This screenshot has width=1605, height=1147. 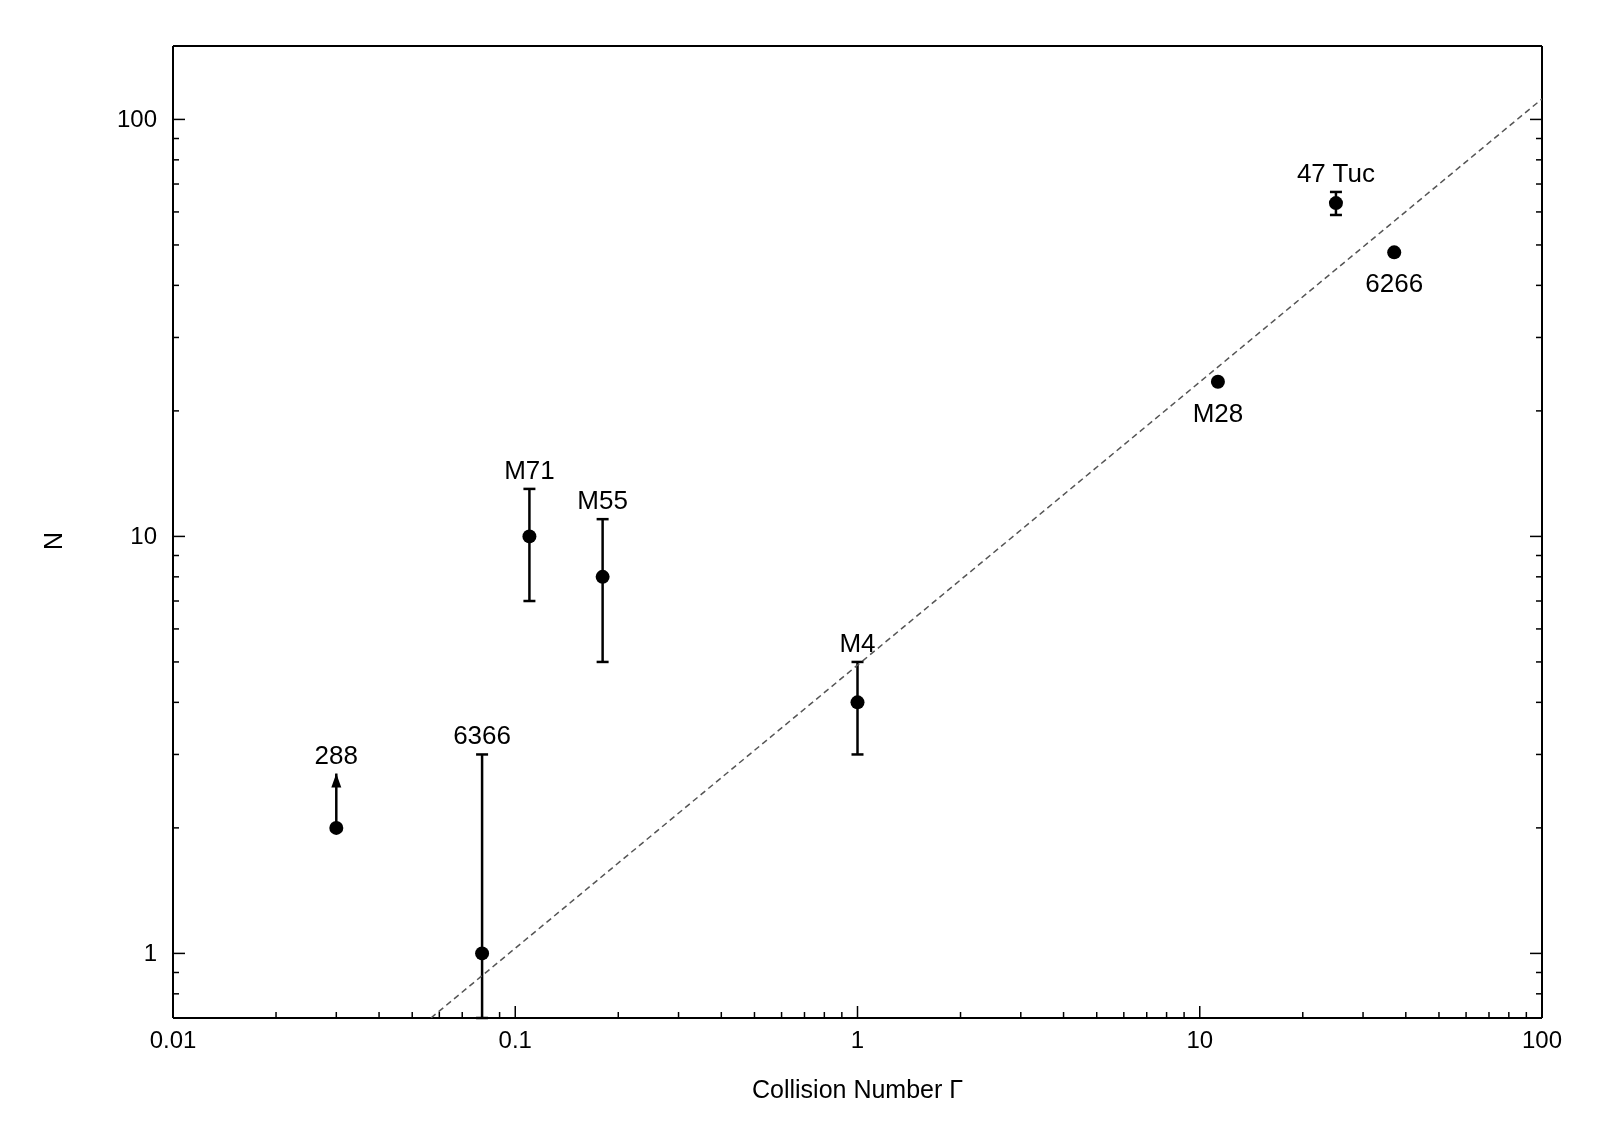 What do you see at coordinates (529, 469) in the screenshot?
I see `annotation: M71` at bounding box center [529, 469].